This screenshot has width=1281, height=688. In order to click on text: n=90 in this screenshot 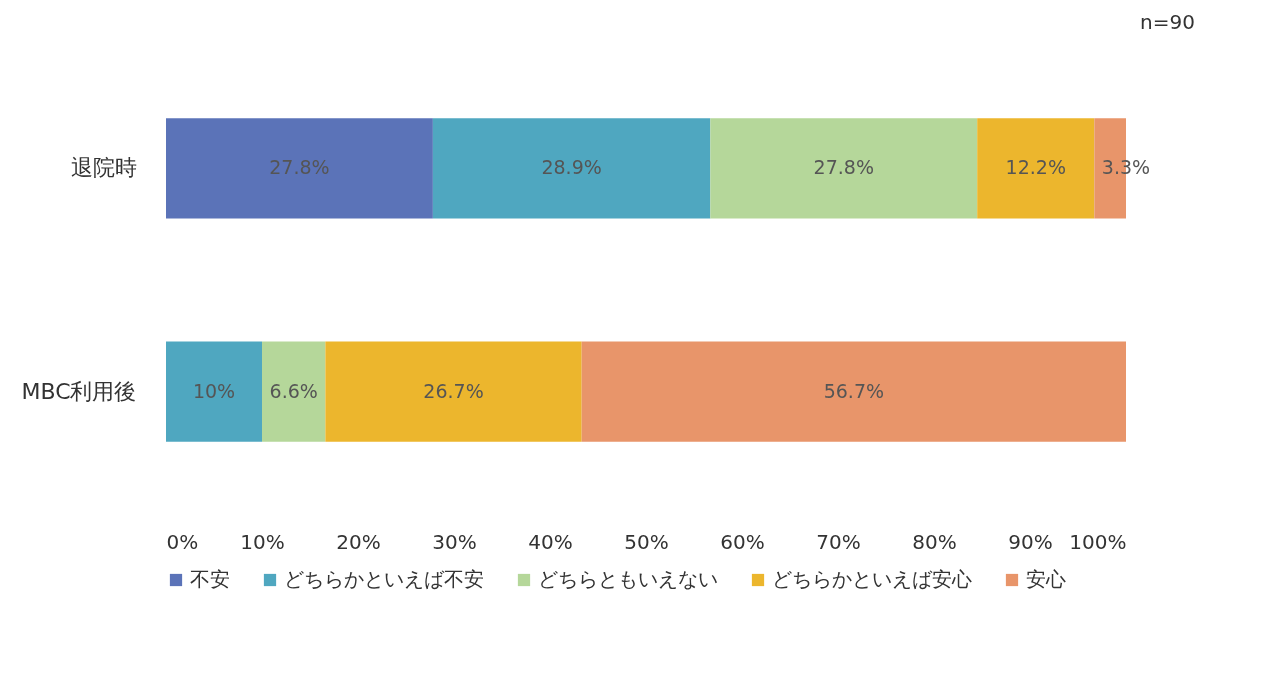, I will do `click(1167, 22)`.